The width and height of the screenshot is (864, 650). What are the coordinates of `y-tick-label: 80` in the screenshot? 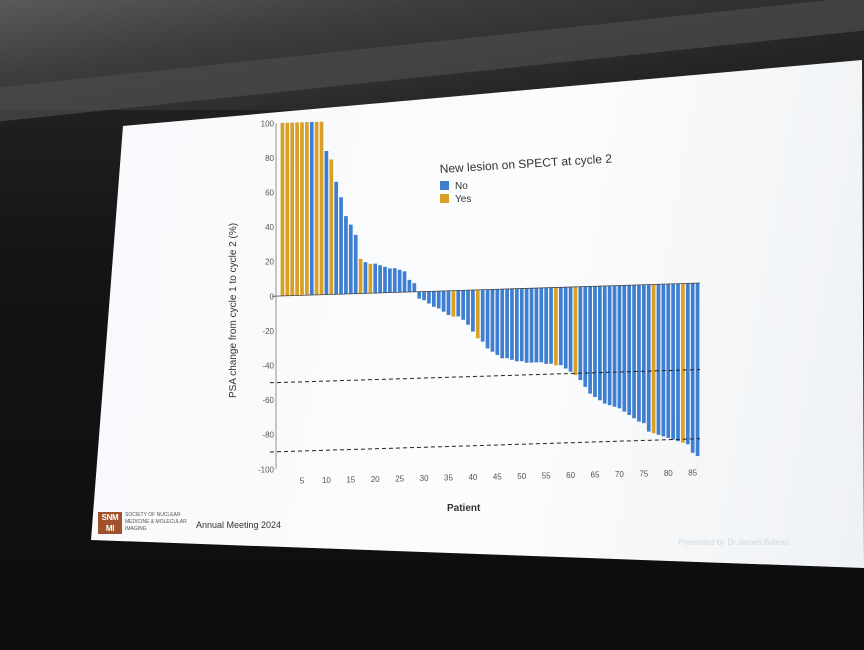 It's located at (269, 158).